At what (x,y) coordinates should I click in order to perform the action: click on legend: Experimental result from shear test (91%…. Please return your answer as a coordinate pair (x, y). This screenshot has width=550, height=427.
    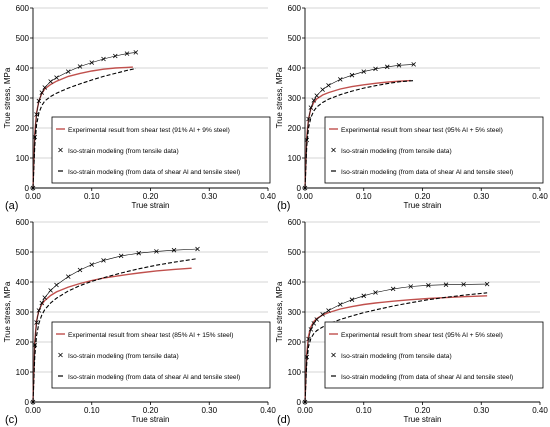
    Looking at the image, I should click on (161, 150).